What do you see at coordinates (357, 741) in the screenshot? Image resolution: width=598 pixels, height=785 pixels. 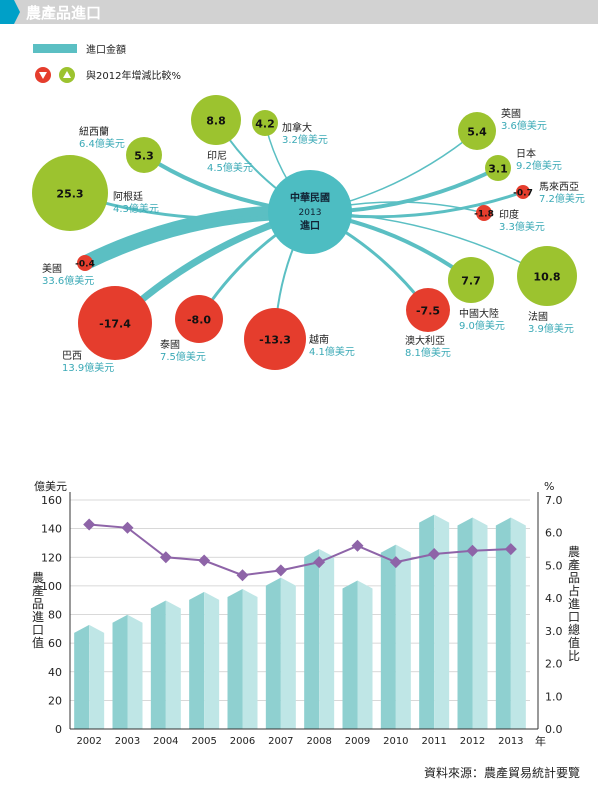 I see `x-tick-label: 2009` at bounding box center [357, 741].